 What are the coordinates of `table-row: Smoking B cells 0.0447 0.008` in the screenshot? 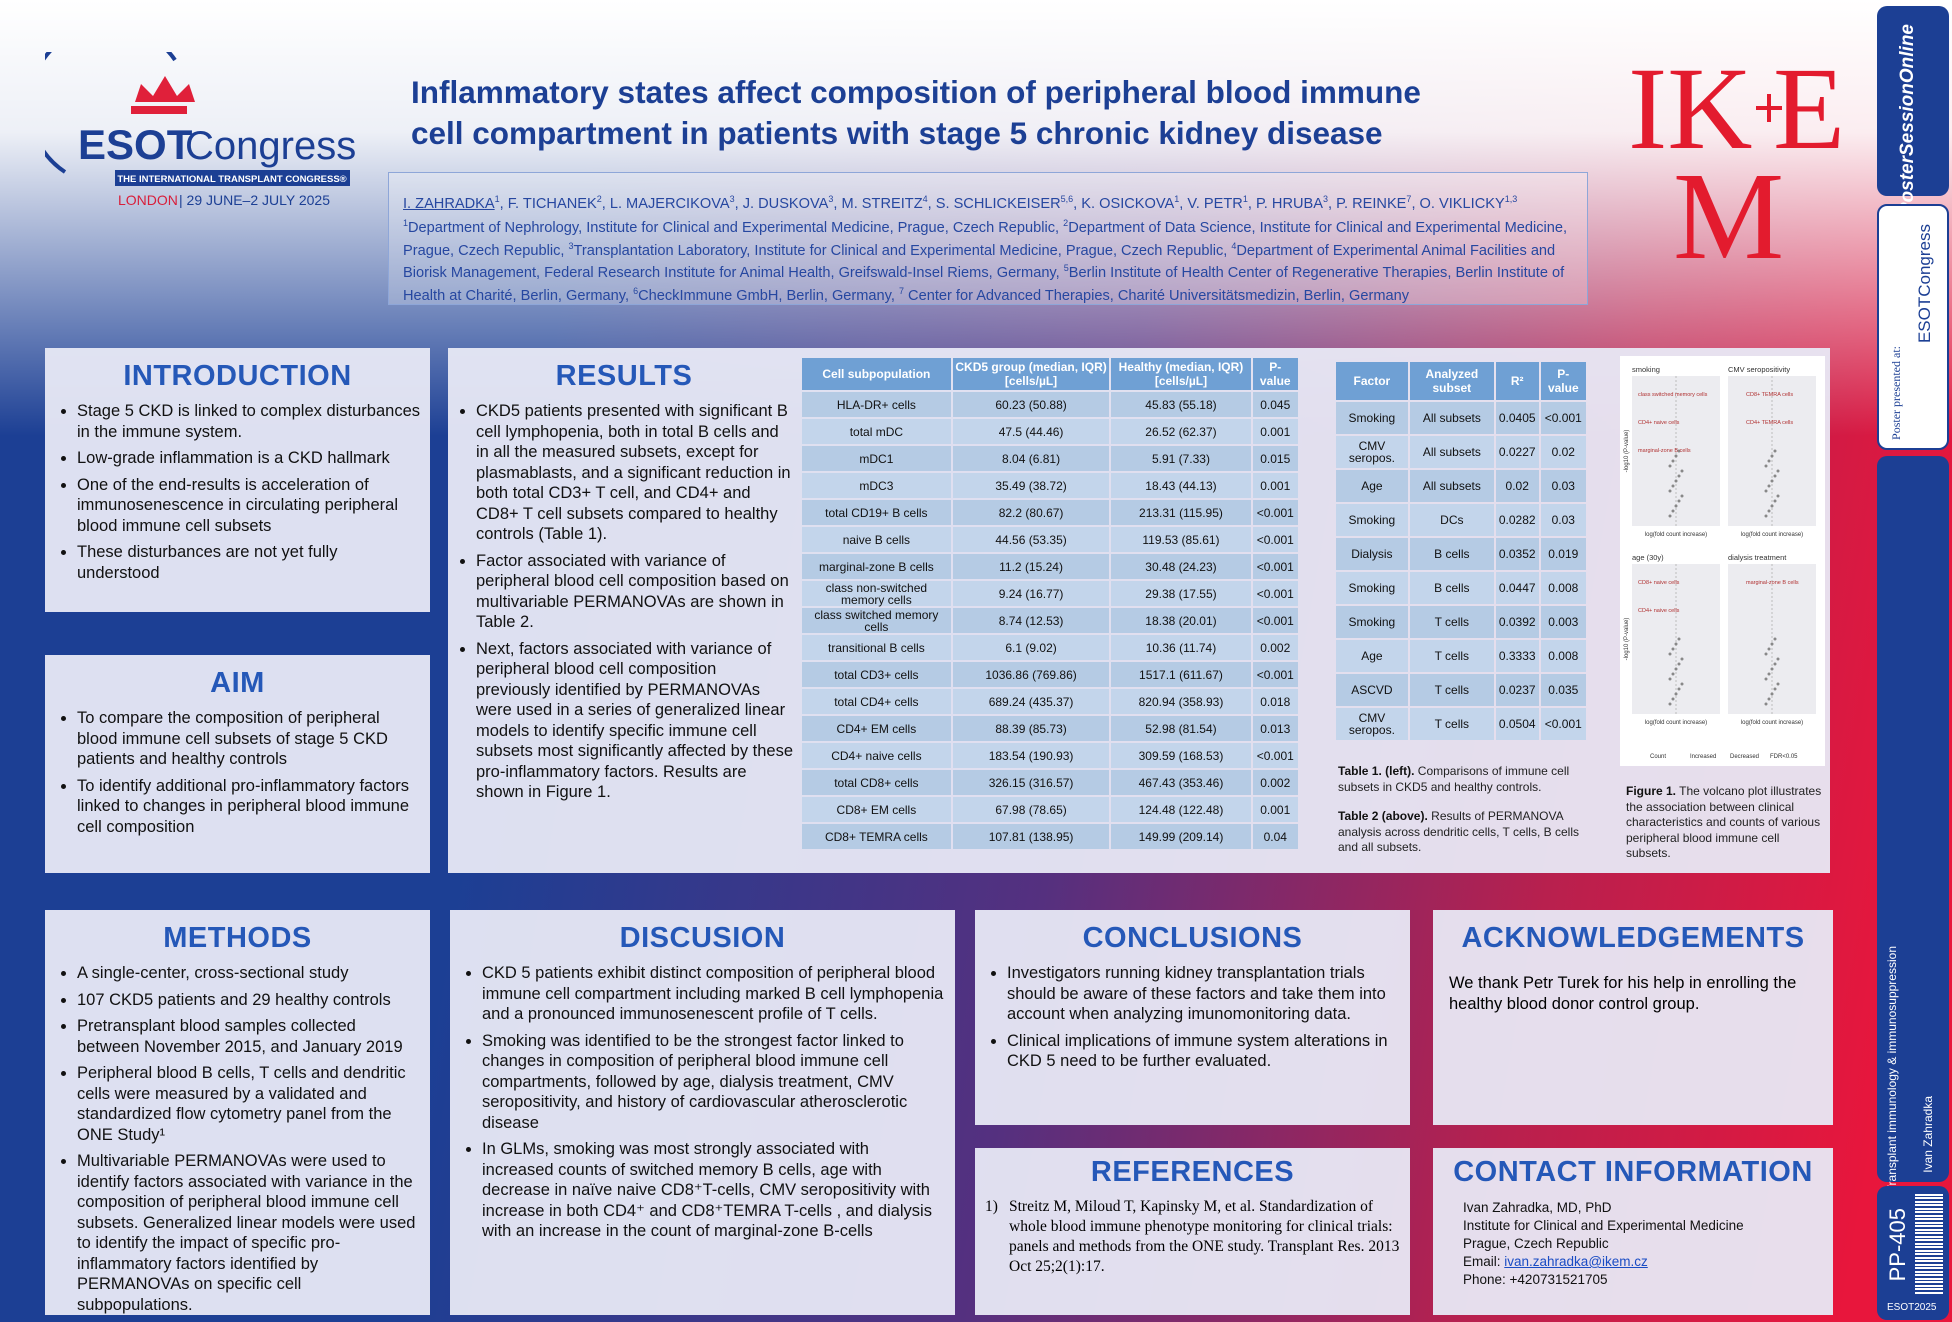 It's located at (1461, 588).